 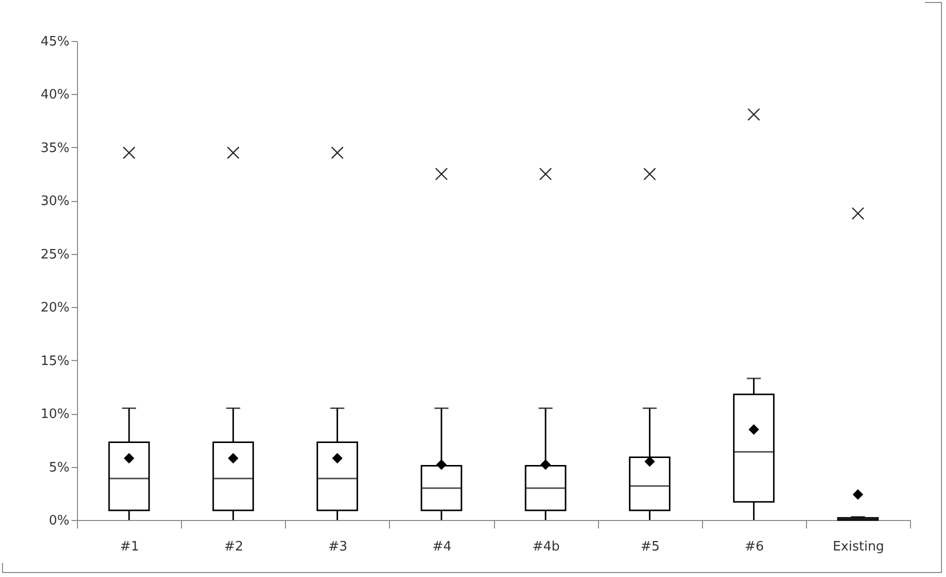 I want to click on x-tick-label: #3, so click(x=338, y=547).